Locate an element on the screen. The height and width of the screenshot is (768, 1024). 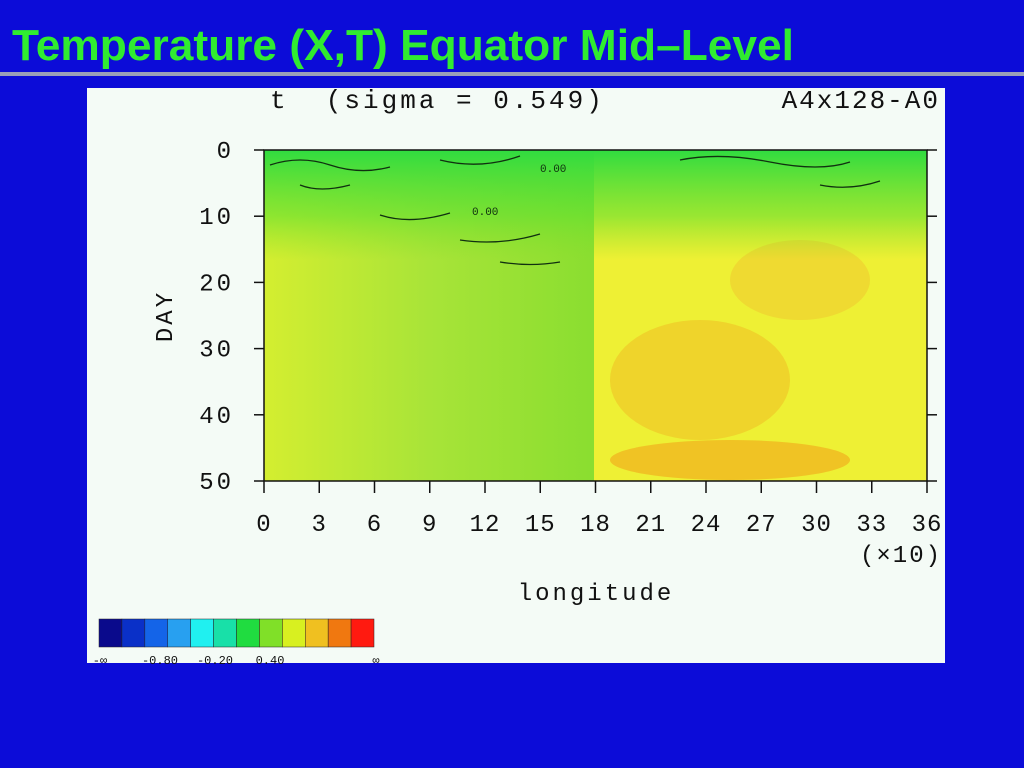
colorbar-label: -∞ is located at coordinates (100, 661).